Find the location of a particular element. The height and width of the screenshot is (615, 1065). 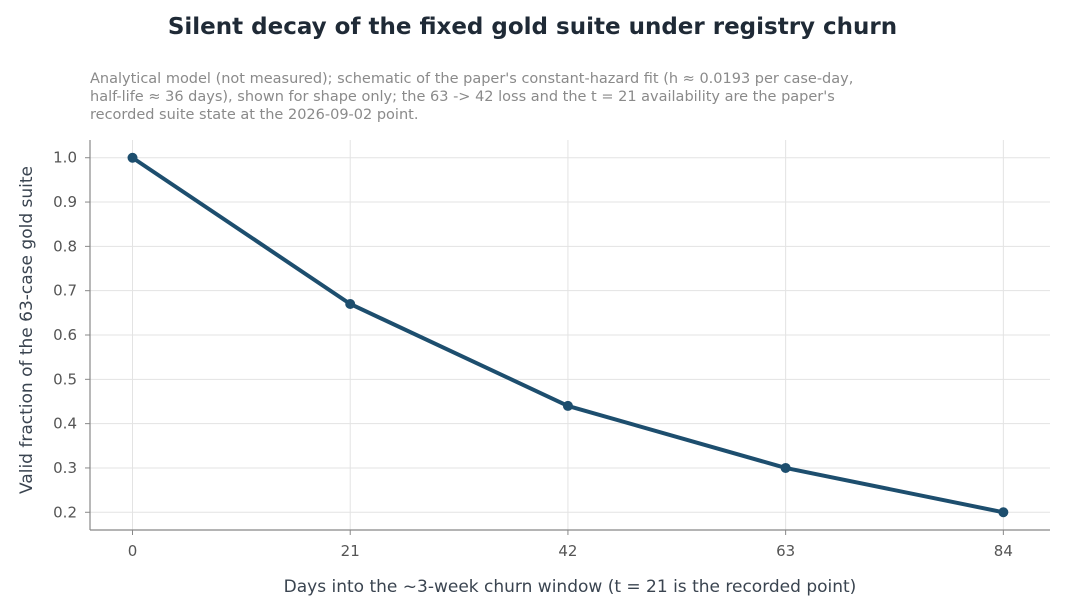

x-tick-label: 84 is located at coordinates (1003, 551).